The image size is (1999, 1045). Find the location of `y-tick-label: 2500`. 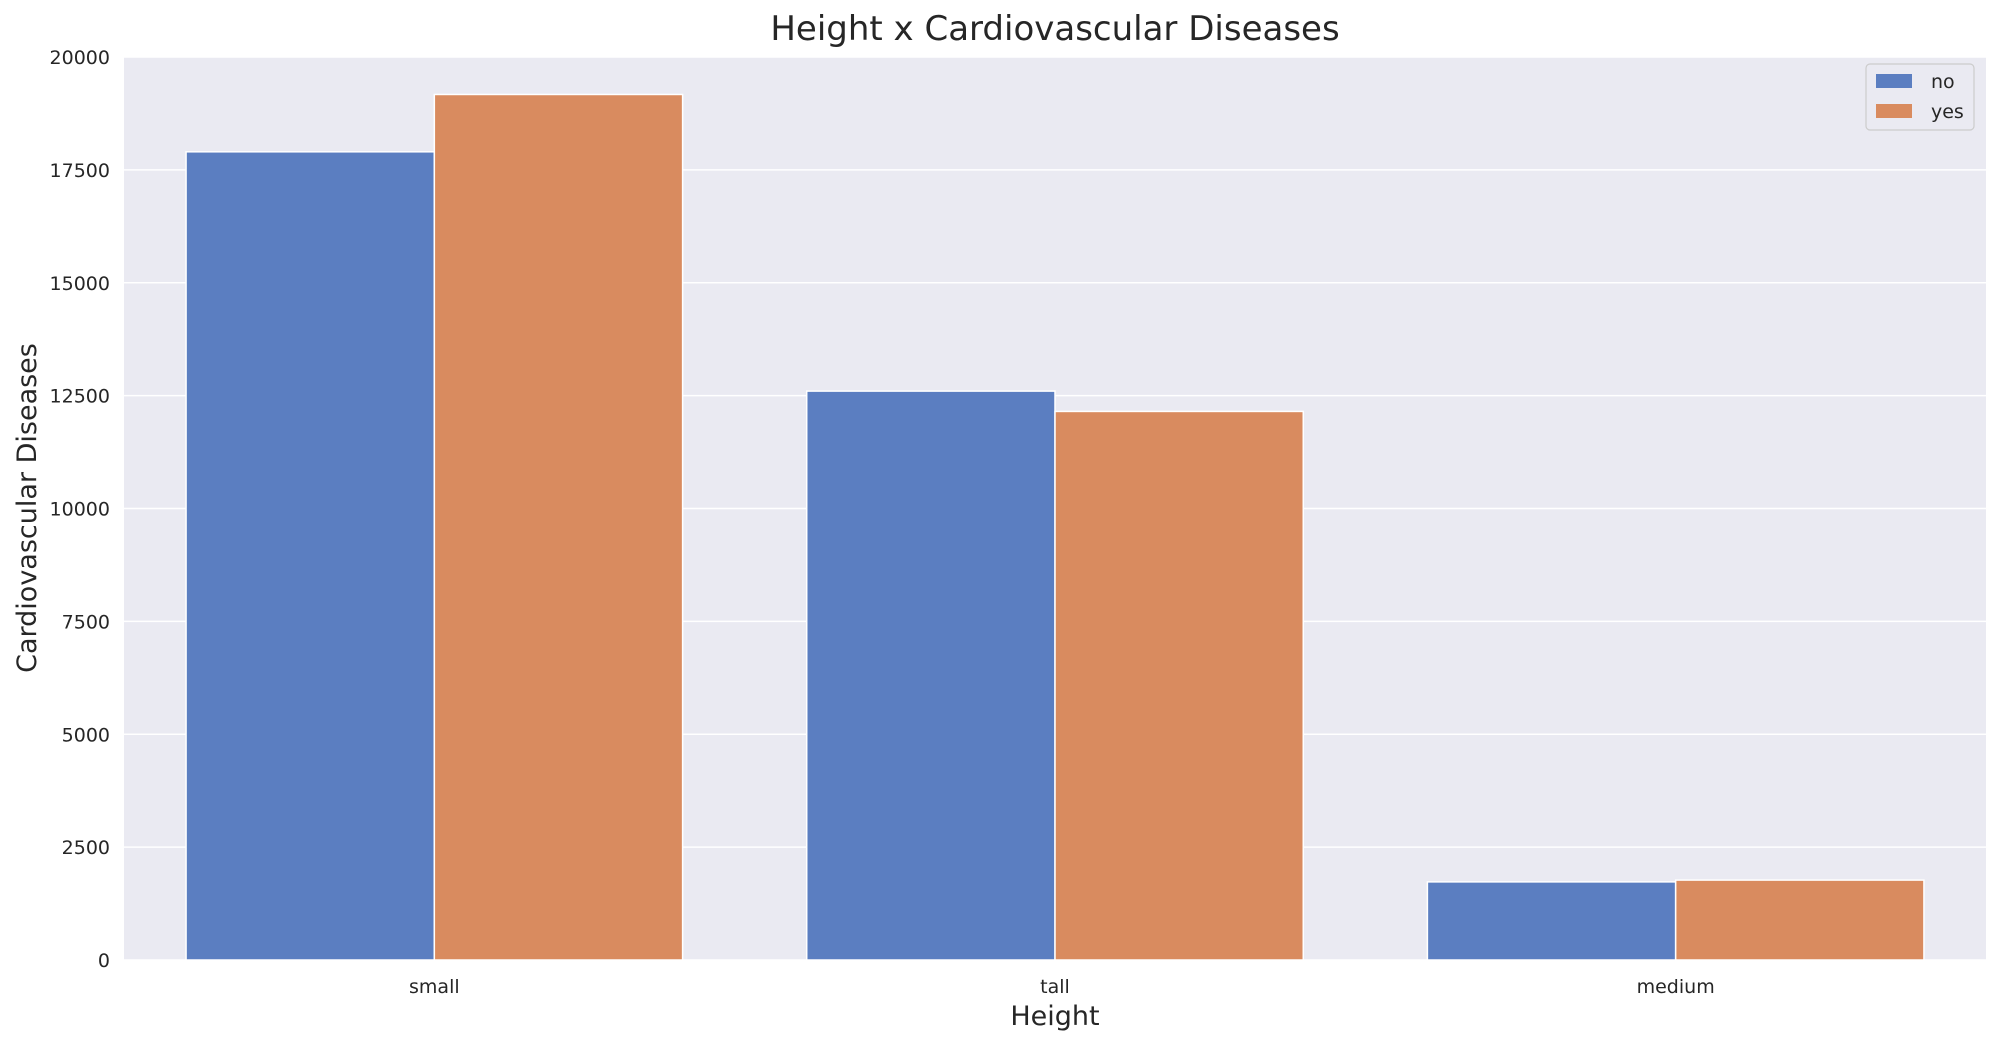

y-tick-label: 2500 is located at coordinates (86, 848).